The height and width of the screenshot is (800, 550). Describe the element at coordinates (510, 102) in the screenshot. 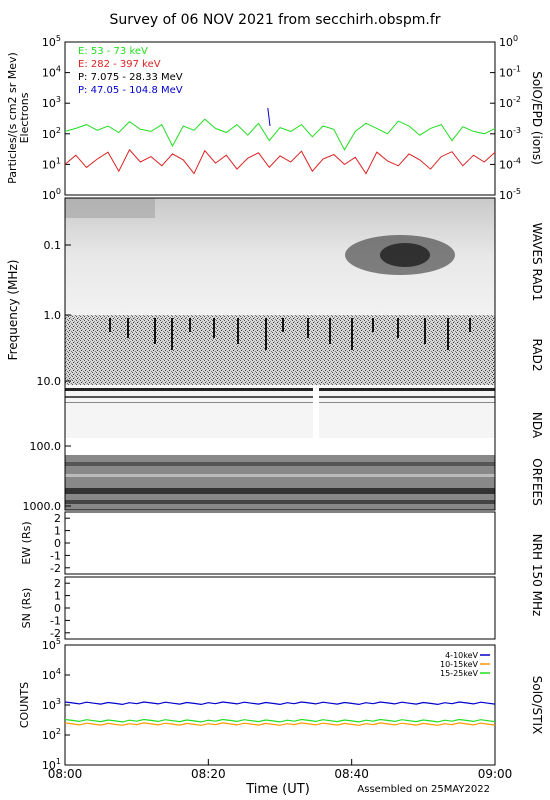

I see `particles-y2tick-label: 10⁻²` at that location.